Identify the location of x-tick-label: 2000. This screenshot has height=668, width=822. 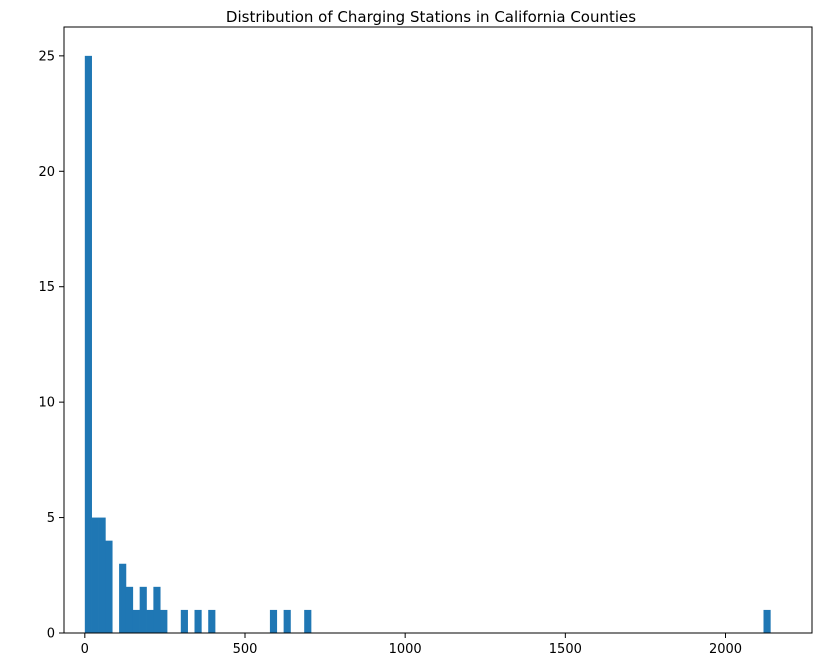
(725, 649).